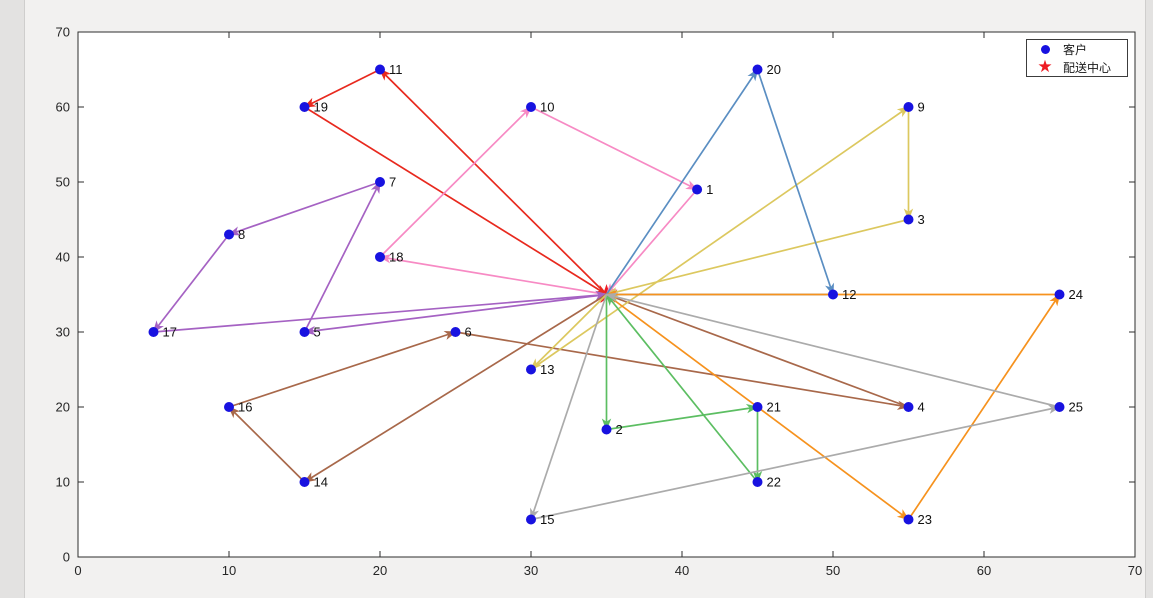 The image size is (1153, 598). What do you see at coordinates (1045, 66) in the screenshot?
I see `depot-star-icon: ★` at bounding box center [1045, 66].